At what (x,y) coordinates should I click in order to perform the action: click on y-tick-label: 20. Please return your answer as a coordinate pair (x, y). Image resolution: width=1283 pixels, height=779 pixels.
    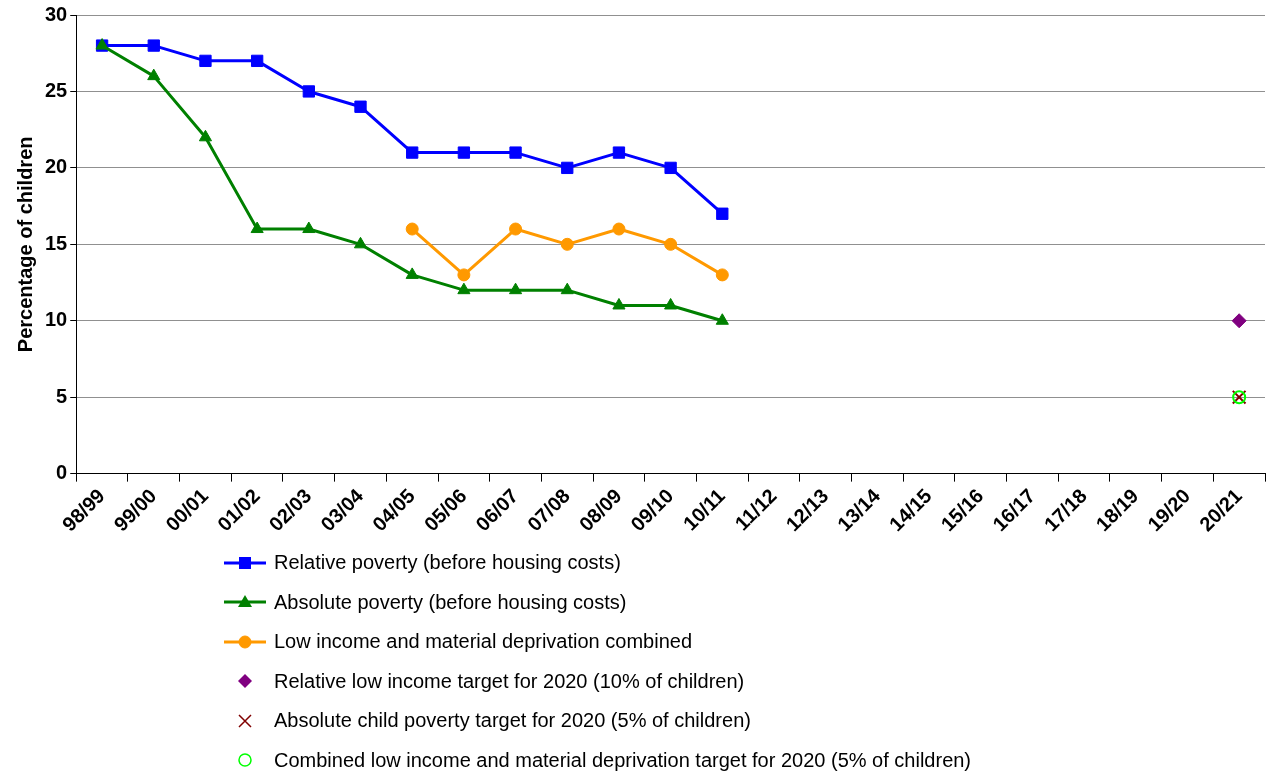
    Looking at the image, I should click on (56, 166).